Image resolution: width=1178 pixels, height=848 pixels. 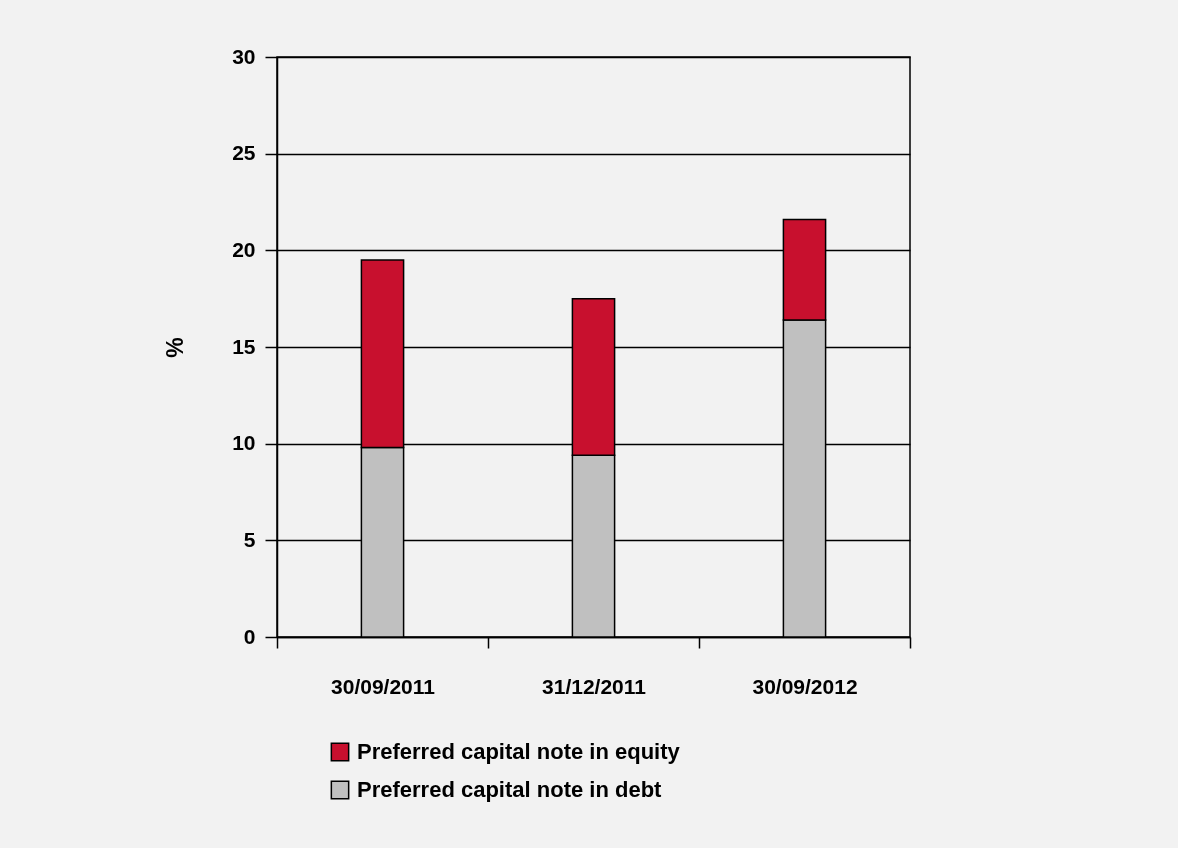 What do you see at coordinates (249, 636) in the screenshot?
I see `y-tick-label: 0` at bounding box center [249, 636].